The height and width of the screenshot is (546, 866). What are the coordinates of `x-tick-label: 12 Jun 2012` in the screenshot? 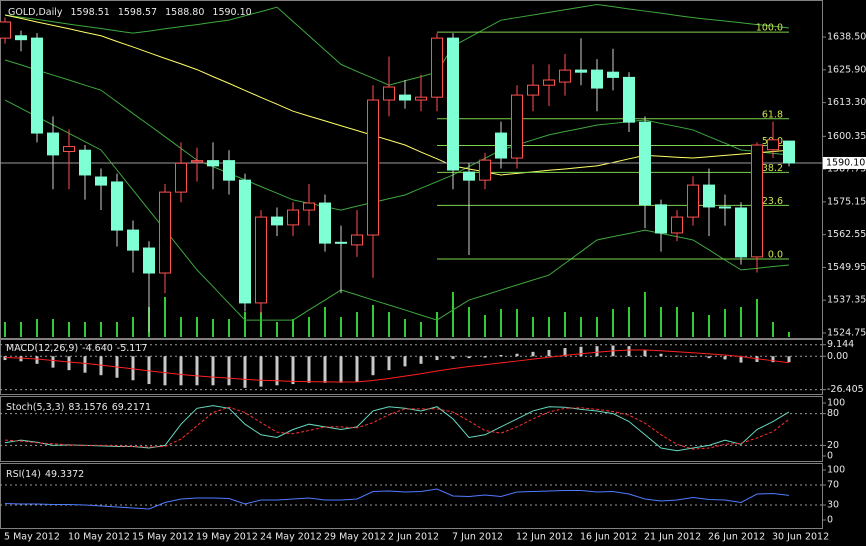 It's located at (544, 537).